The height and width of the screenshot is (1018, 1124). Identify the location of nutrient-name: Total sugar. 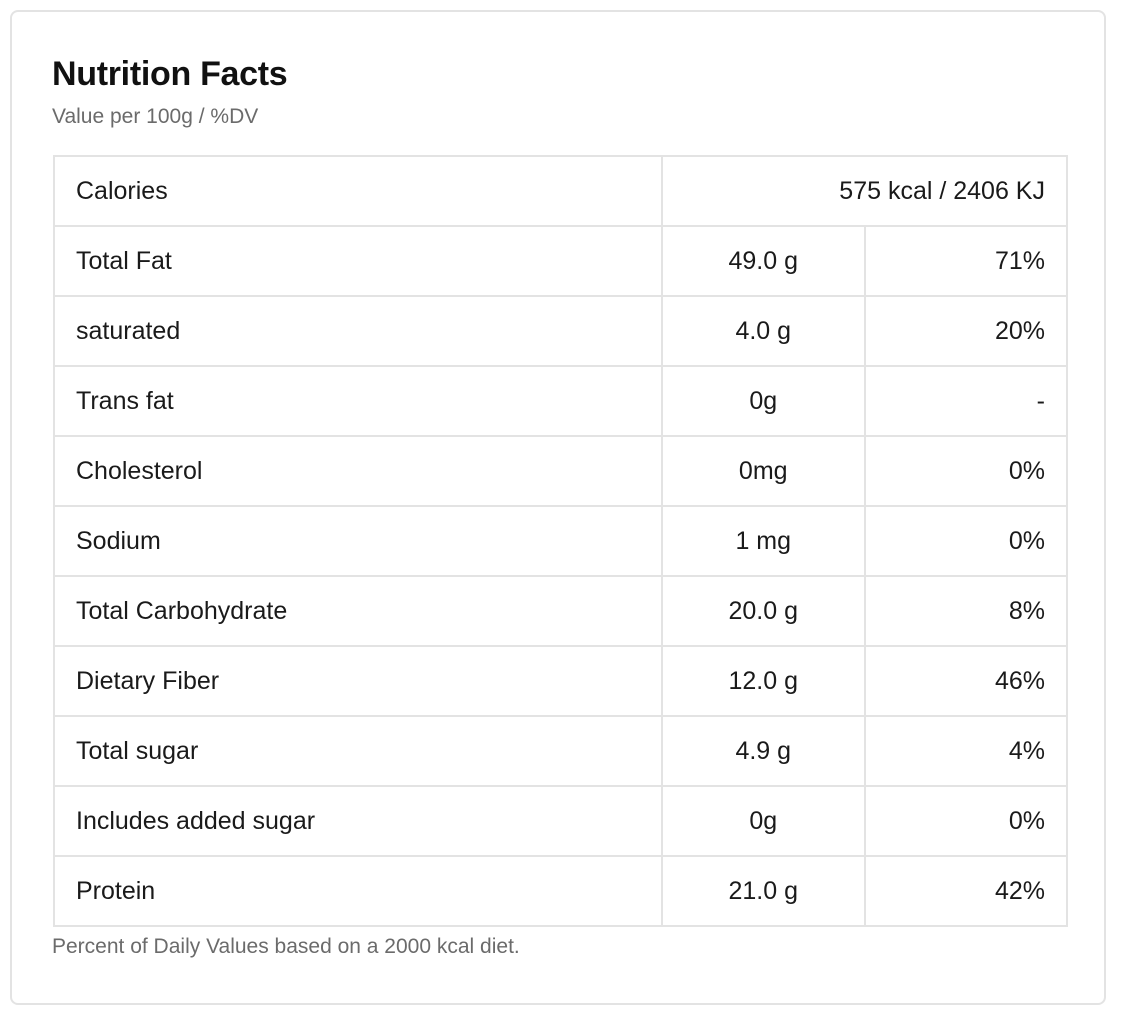
(358, 751).